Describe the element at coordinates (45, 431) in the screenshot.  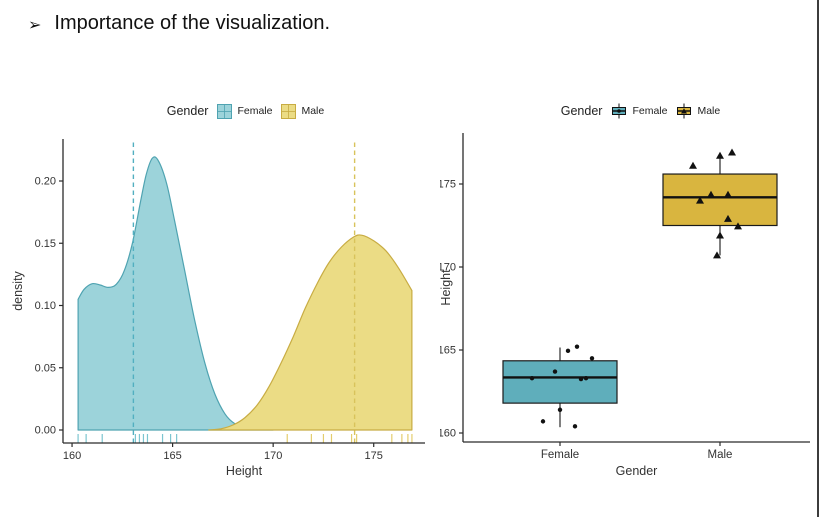
I see `y-tick-label: 0.00` at that location.